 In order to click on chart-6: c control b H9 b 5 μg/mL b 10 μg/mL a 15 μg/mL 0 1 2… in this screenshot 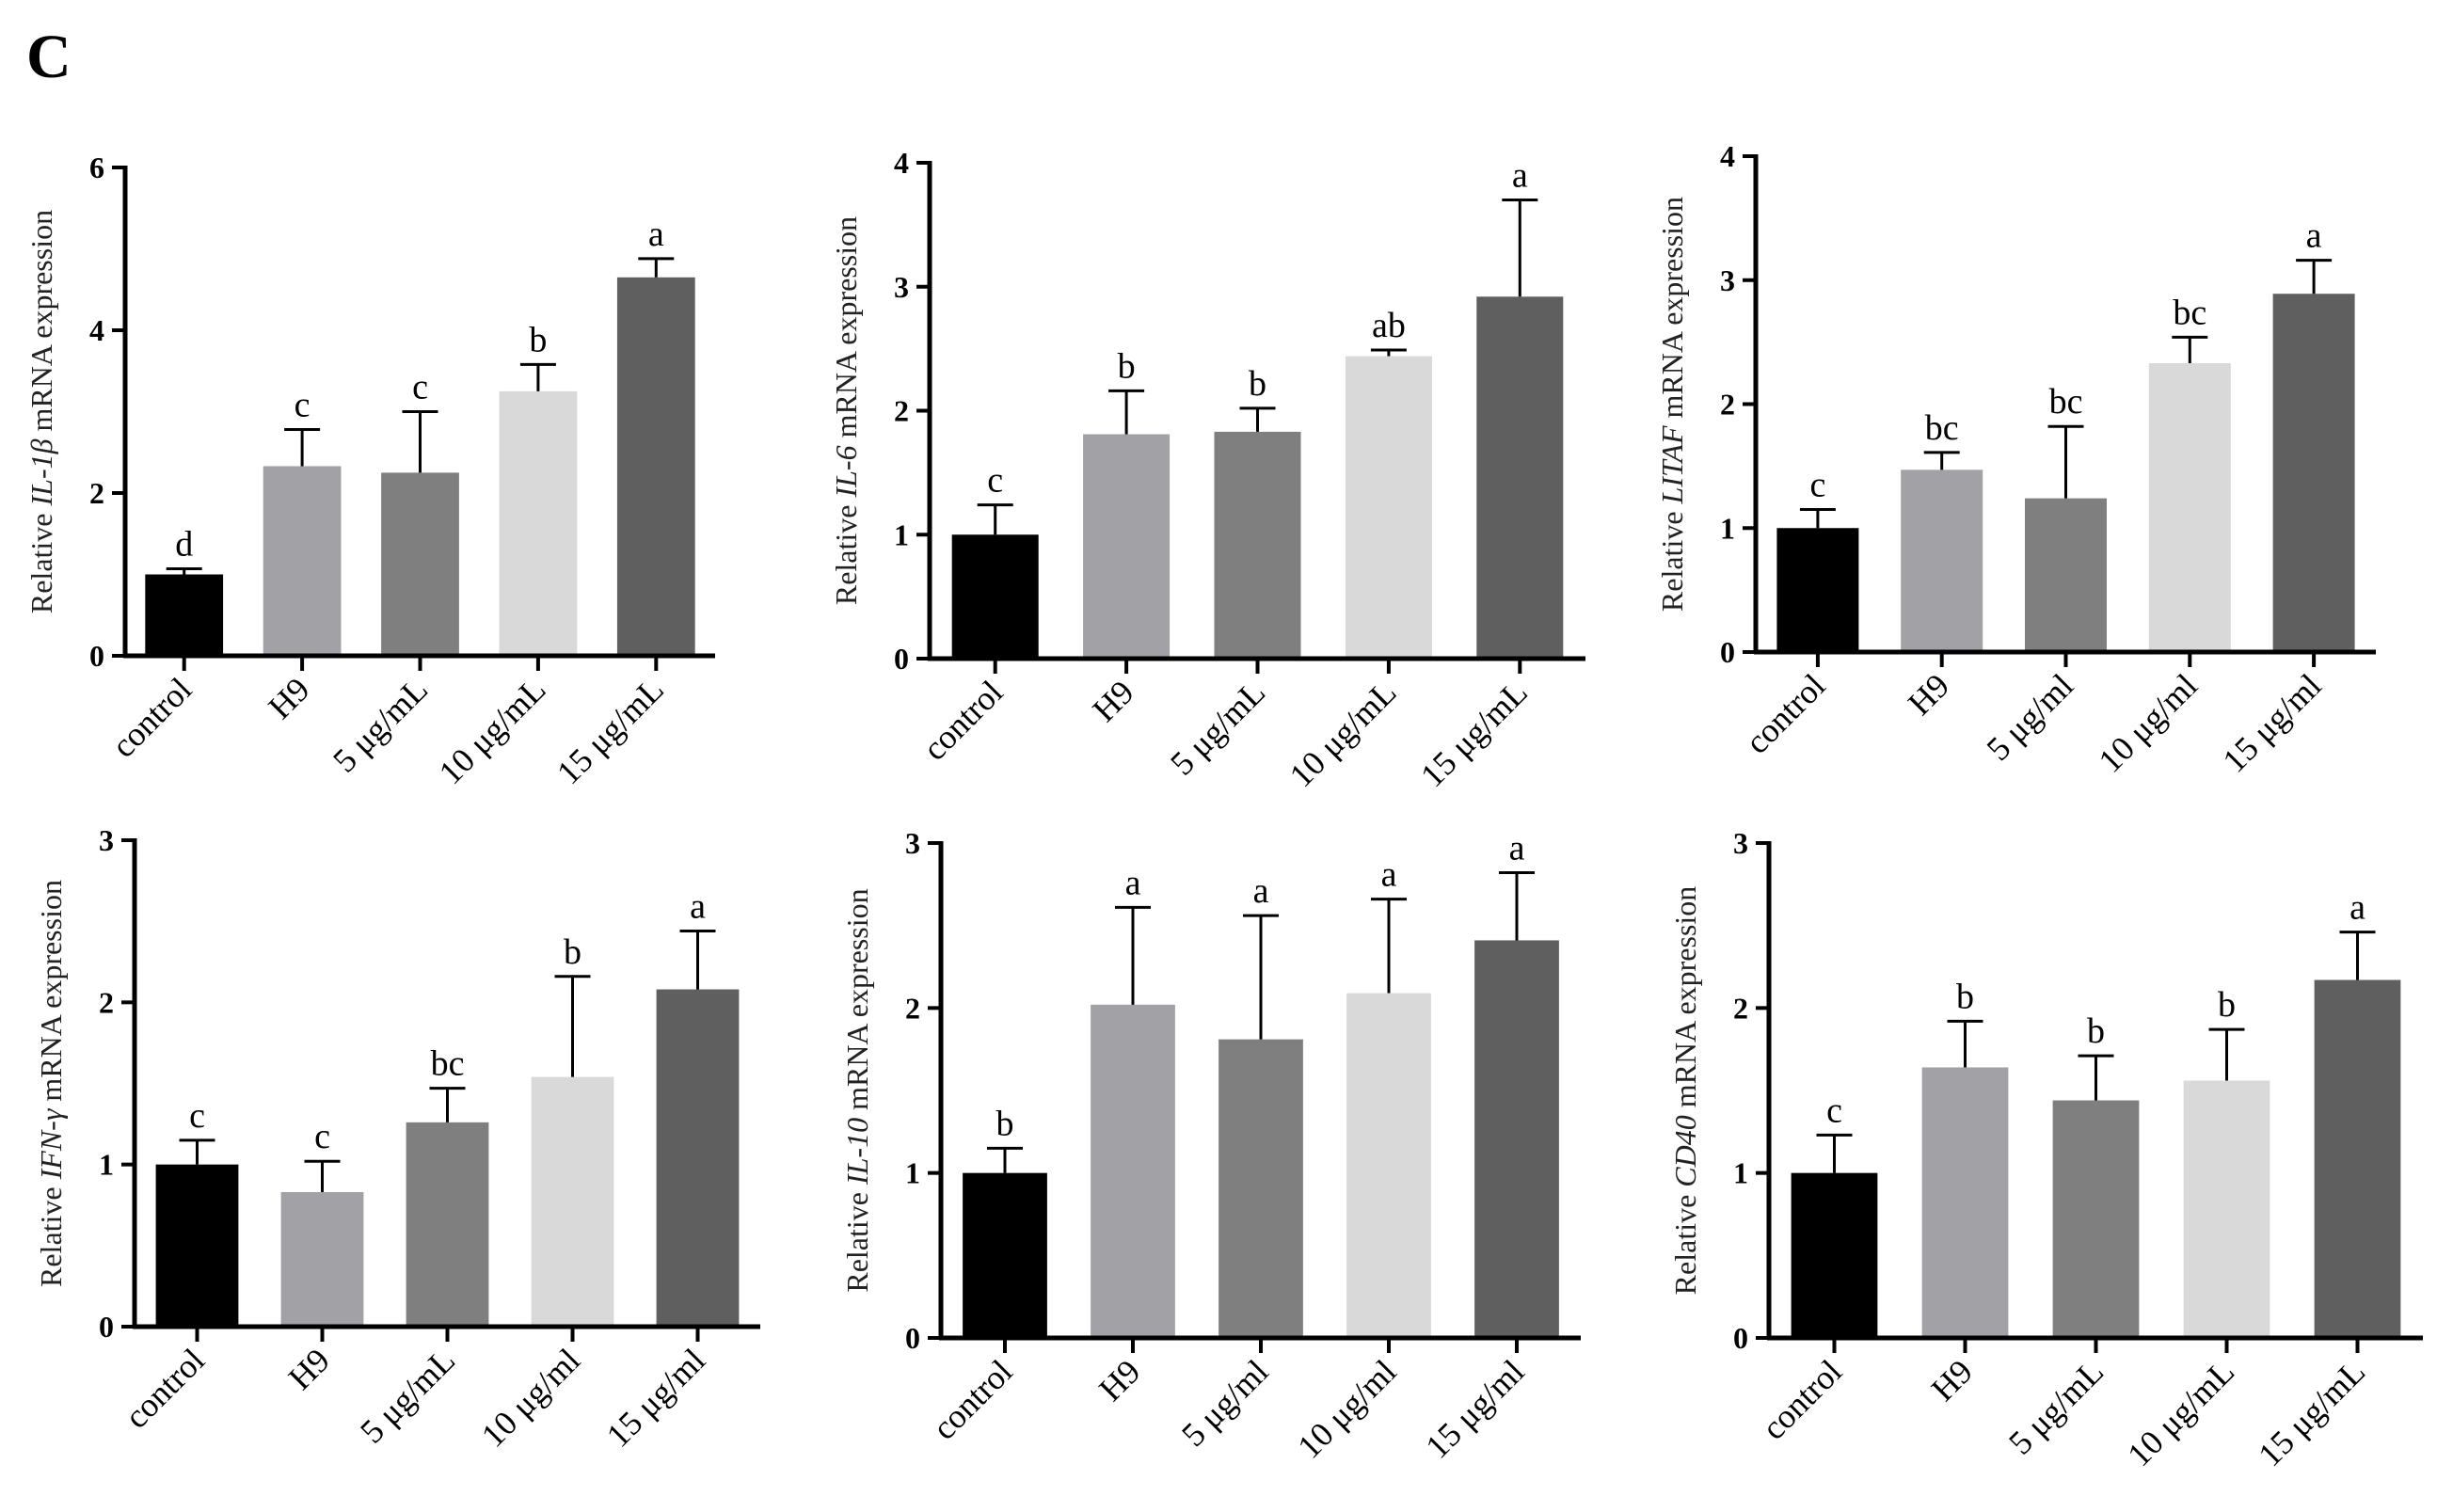, I will do `click(2045, 1150)`.